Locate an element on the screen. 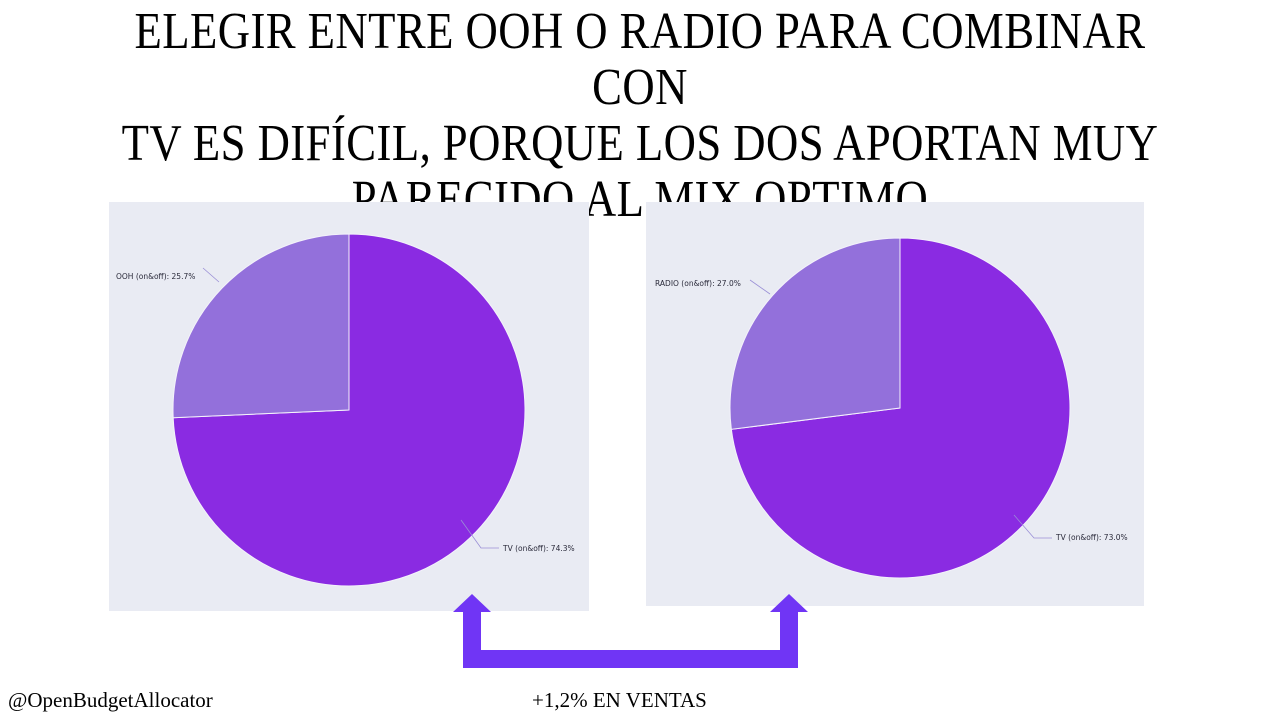 The image size is (1280, 720). slice-label-tv: TV (on&off): 74.3% is located at coordinates (538, 548).